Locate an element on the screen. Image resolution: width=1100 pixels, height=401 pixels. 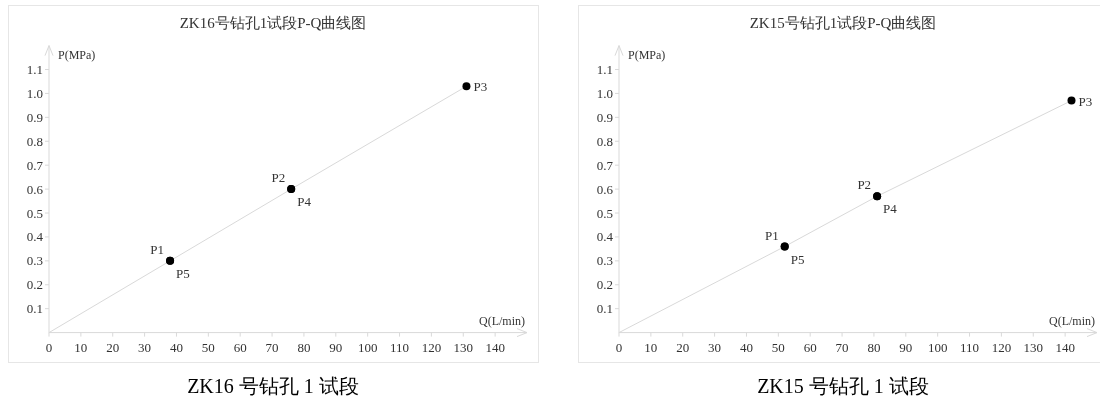
text: ZK15 号钻孔 1 试段 is located at coordinates (843, 386).